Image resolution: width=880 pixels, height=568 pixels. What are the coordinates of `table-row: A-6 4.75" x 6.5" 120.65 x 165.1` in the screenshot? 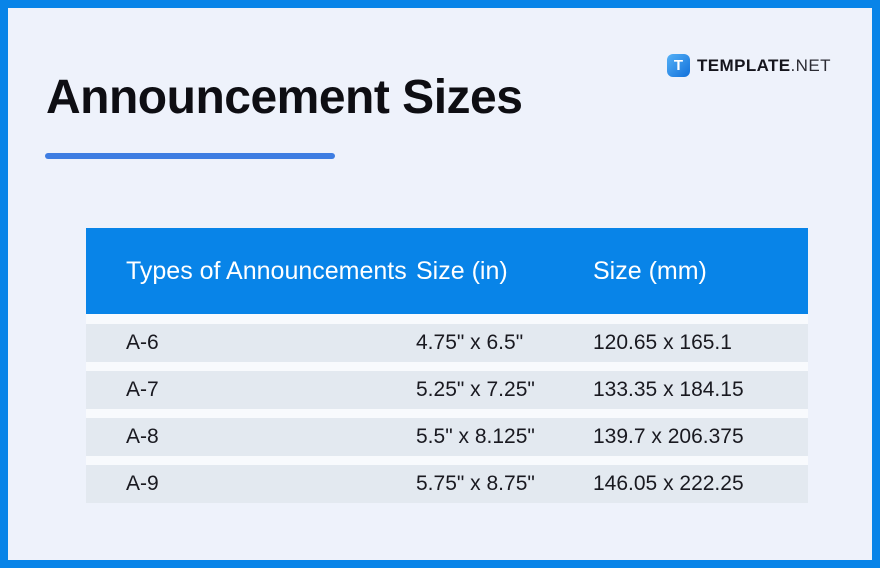 It's located at (447, 343).